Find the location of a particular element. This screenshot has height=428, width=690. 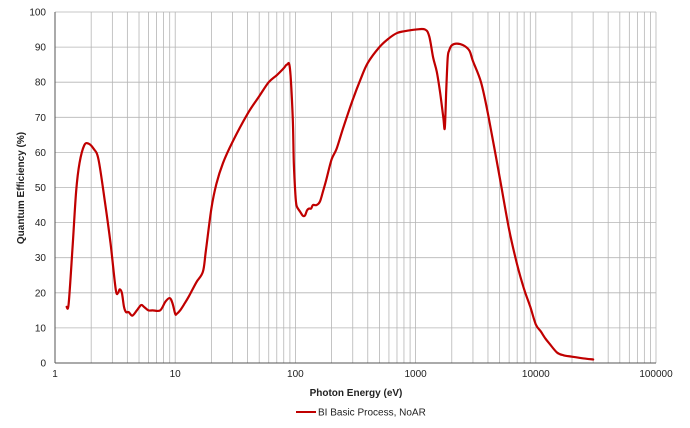

x-axis-title: Photon Energy (eV) is located at coordinates (356, 393).